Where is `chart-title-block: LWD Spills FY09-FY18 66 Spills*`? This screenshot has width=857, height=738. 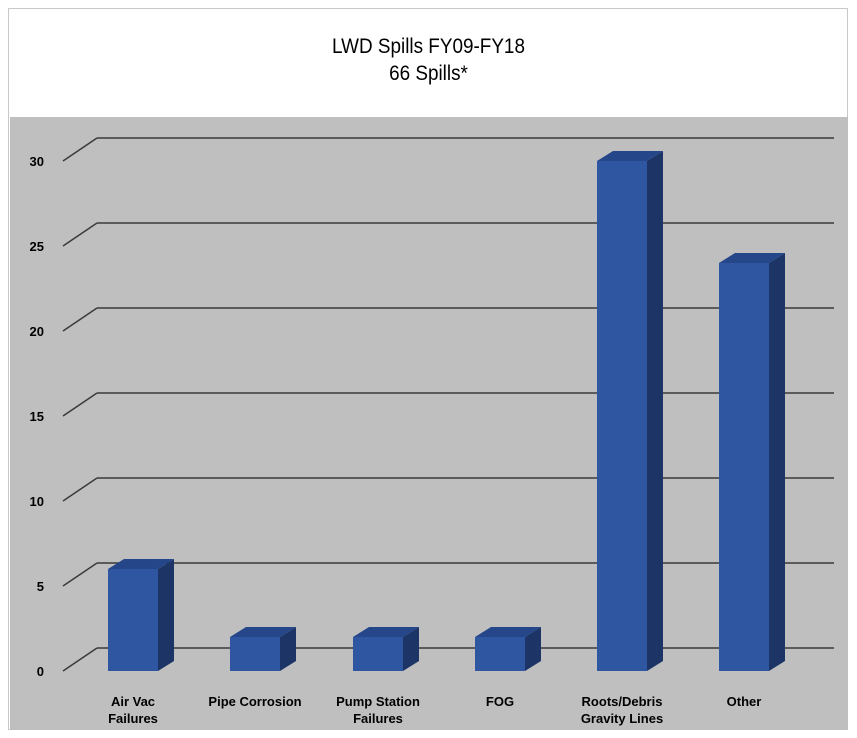
chart-title-block: LWD Spills FY09-FY18 66 Spills* is located at coordinates (428, 60).